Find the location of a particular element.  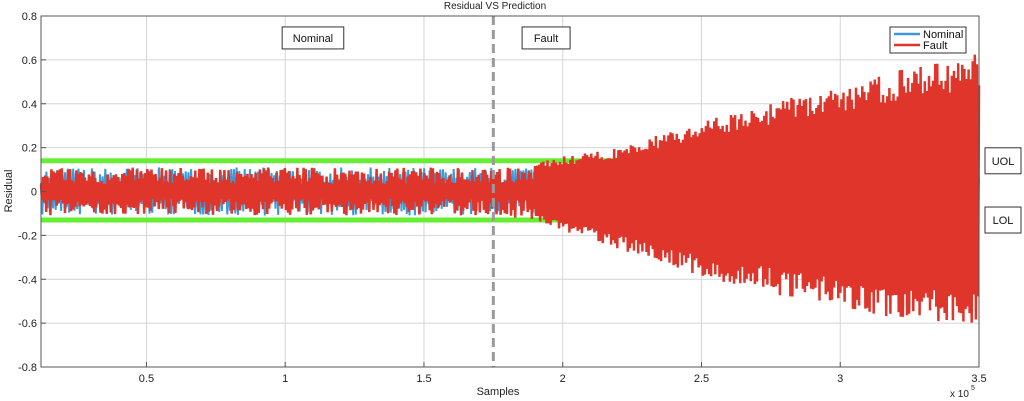

threshold-label-lol: LOL is located at coordinates (1003, 221).